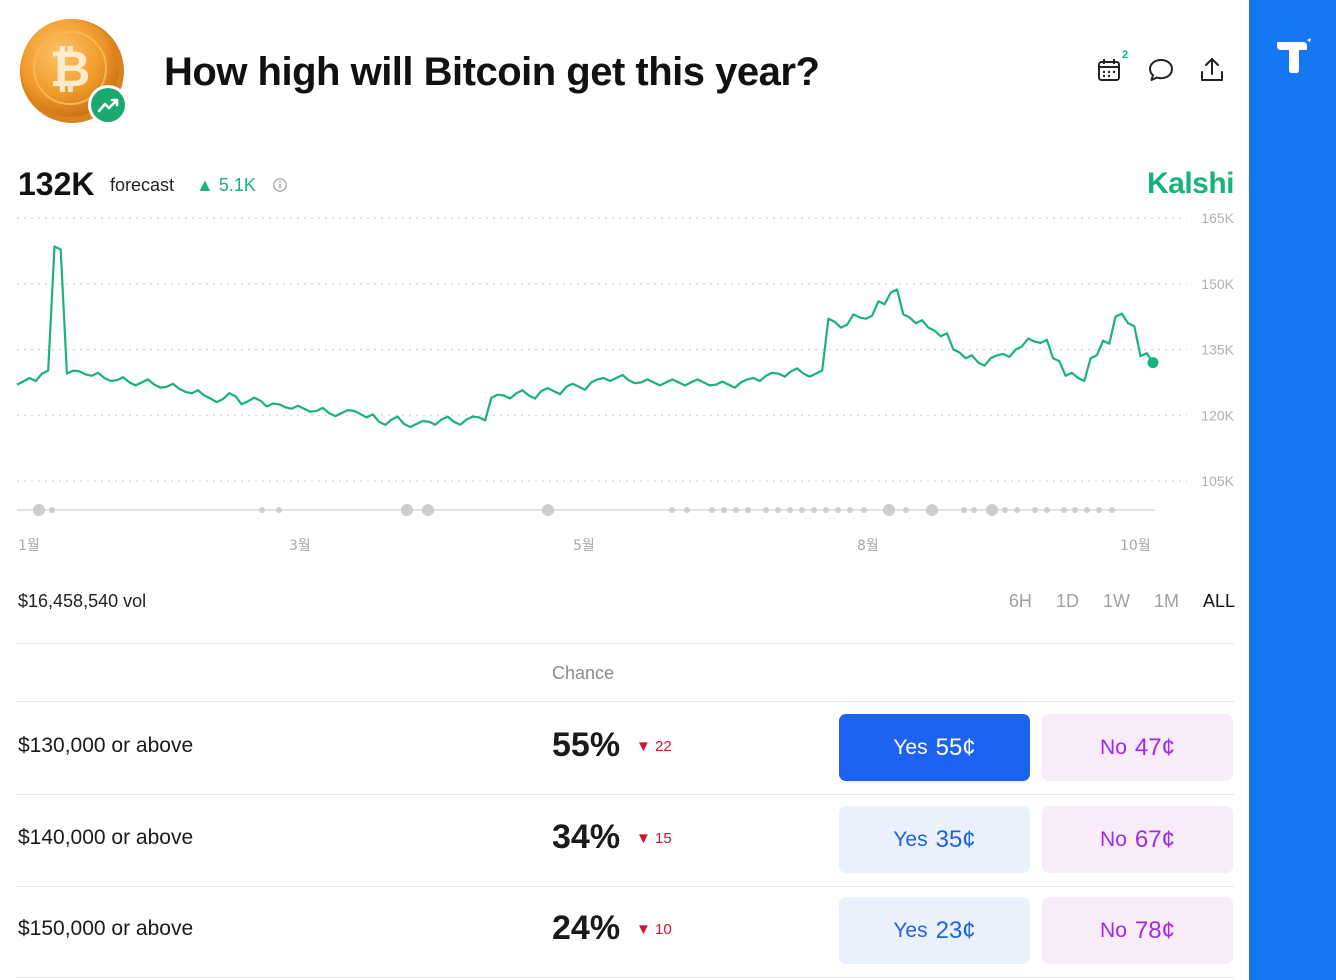  Describe the element at coordinates (1218, 601) in the screenshot. I see `range-tab-all: ALL` at that location.